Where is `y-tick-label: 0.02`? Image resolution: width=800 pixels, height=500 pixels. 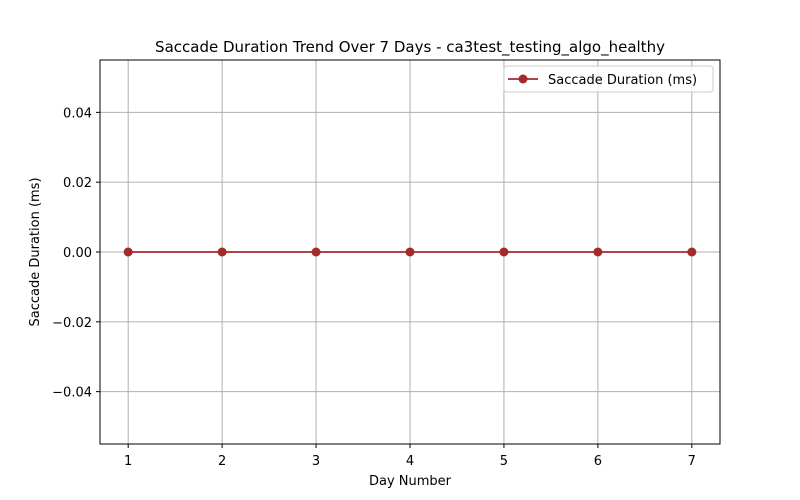 y-tick-label: 0.02 is located at coordinates (77, 183).